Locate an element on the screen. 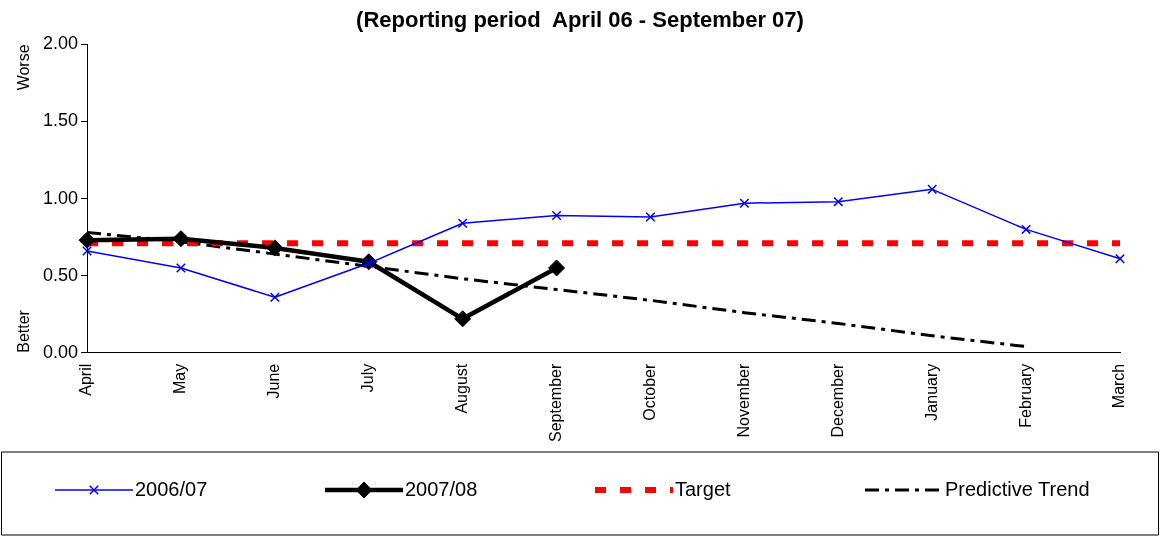  legend-label: Predictive Trend is located at coordinates (1017, 488).